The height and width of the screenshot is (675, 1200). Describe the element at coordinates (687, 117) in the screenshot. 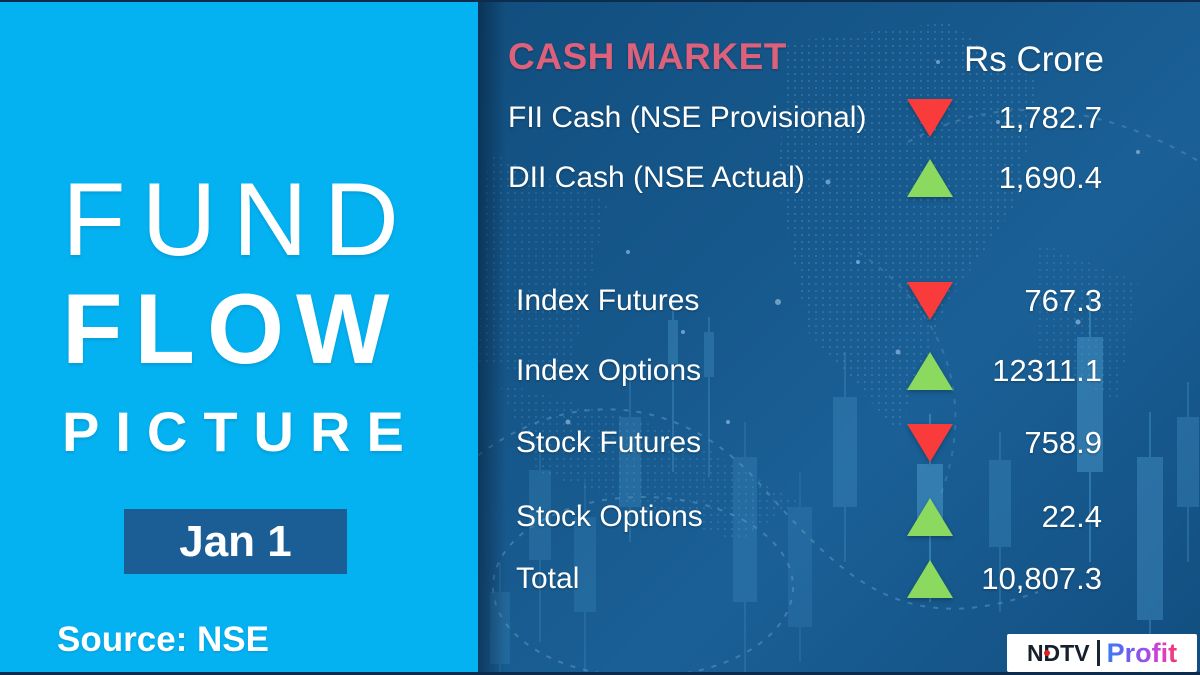

I see `row-label: FII Cash (NSE Provisional)` at that location.